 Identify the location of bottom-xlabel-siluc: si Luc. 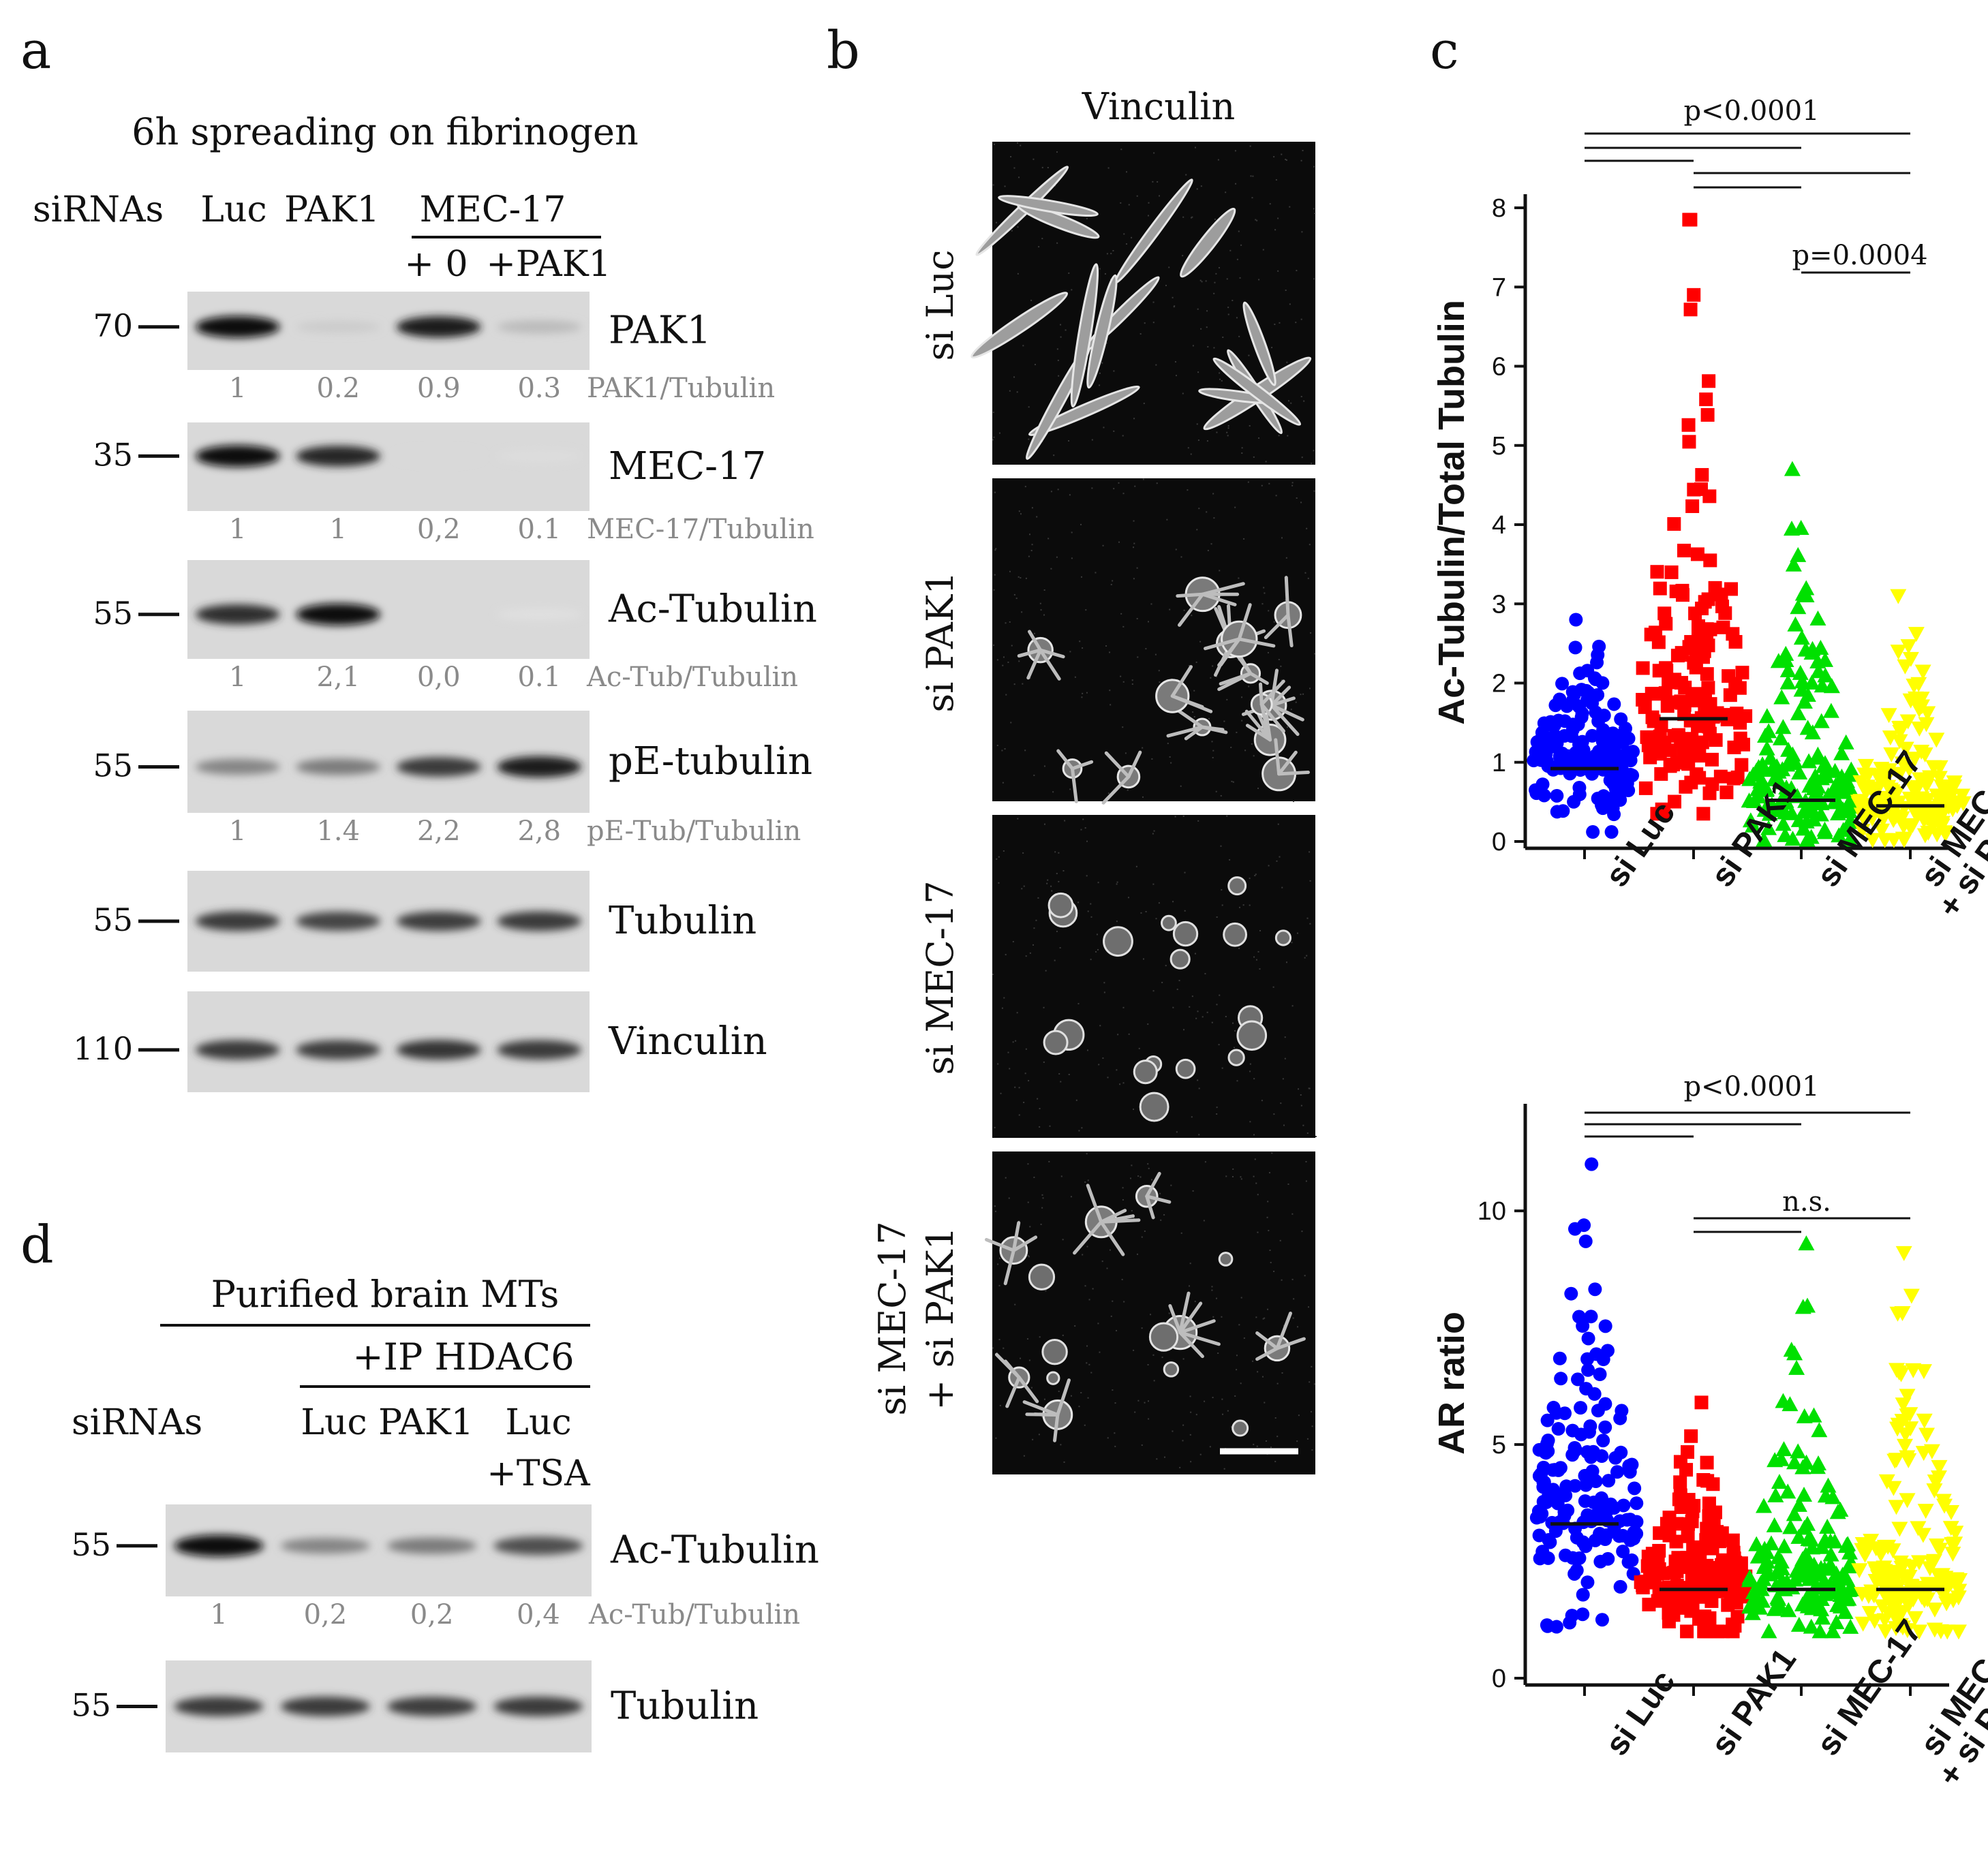
(1641, 1713).